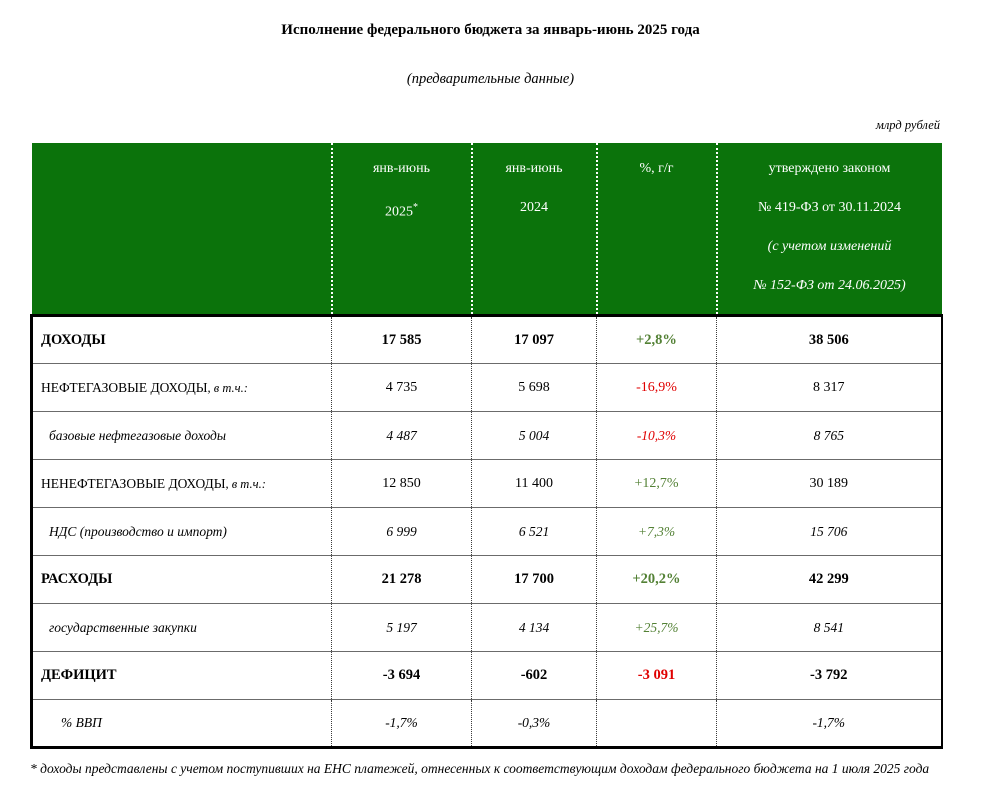 This screenshot has width=981, height=805. I want to click on value-law: 42 299, so click(829, 579).